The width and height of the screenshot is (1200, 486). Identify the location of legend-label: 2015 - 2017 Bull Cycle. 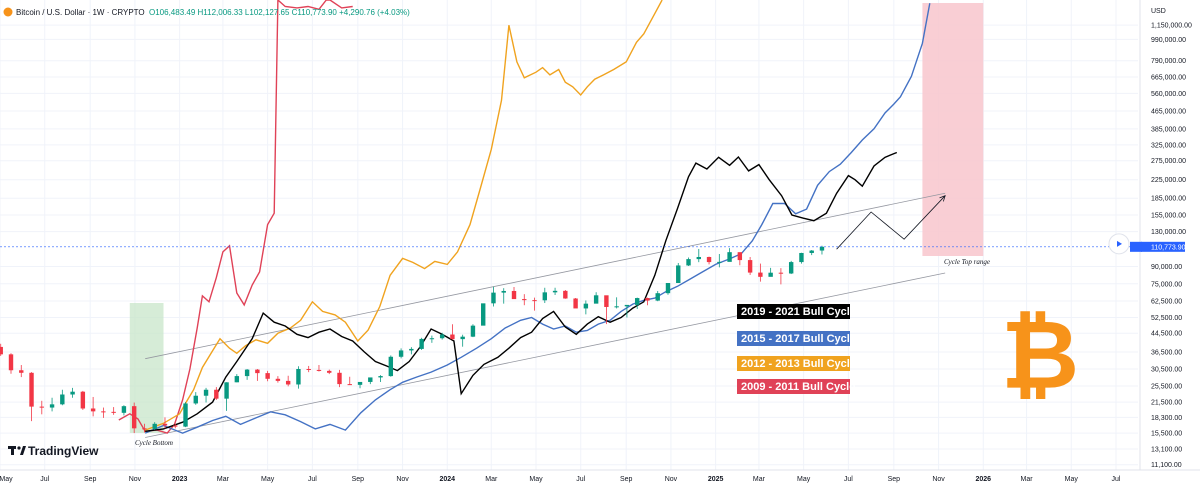
(798, 339).